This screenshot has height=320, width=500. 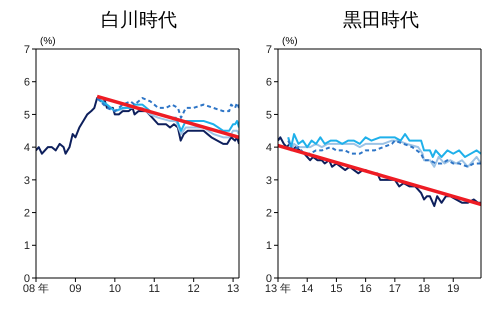 I want to click on x-tick-label: 08 年, so click(x=36, y=288).